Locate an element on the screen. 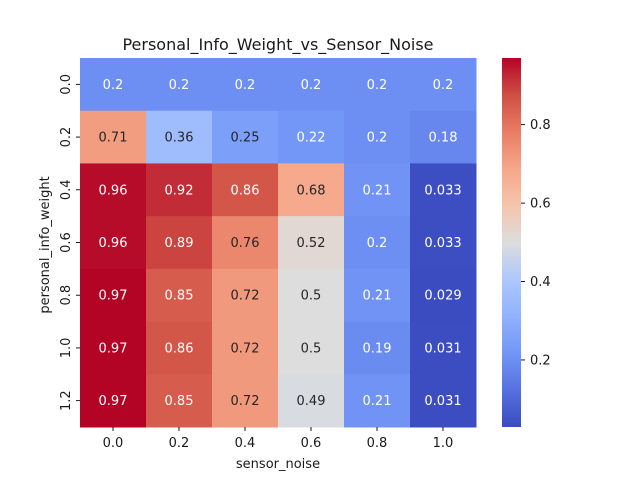  x-axis-label: sensor_noise is located at coordinates (278, 464).